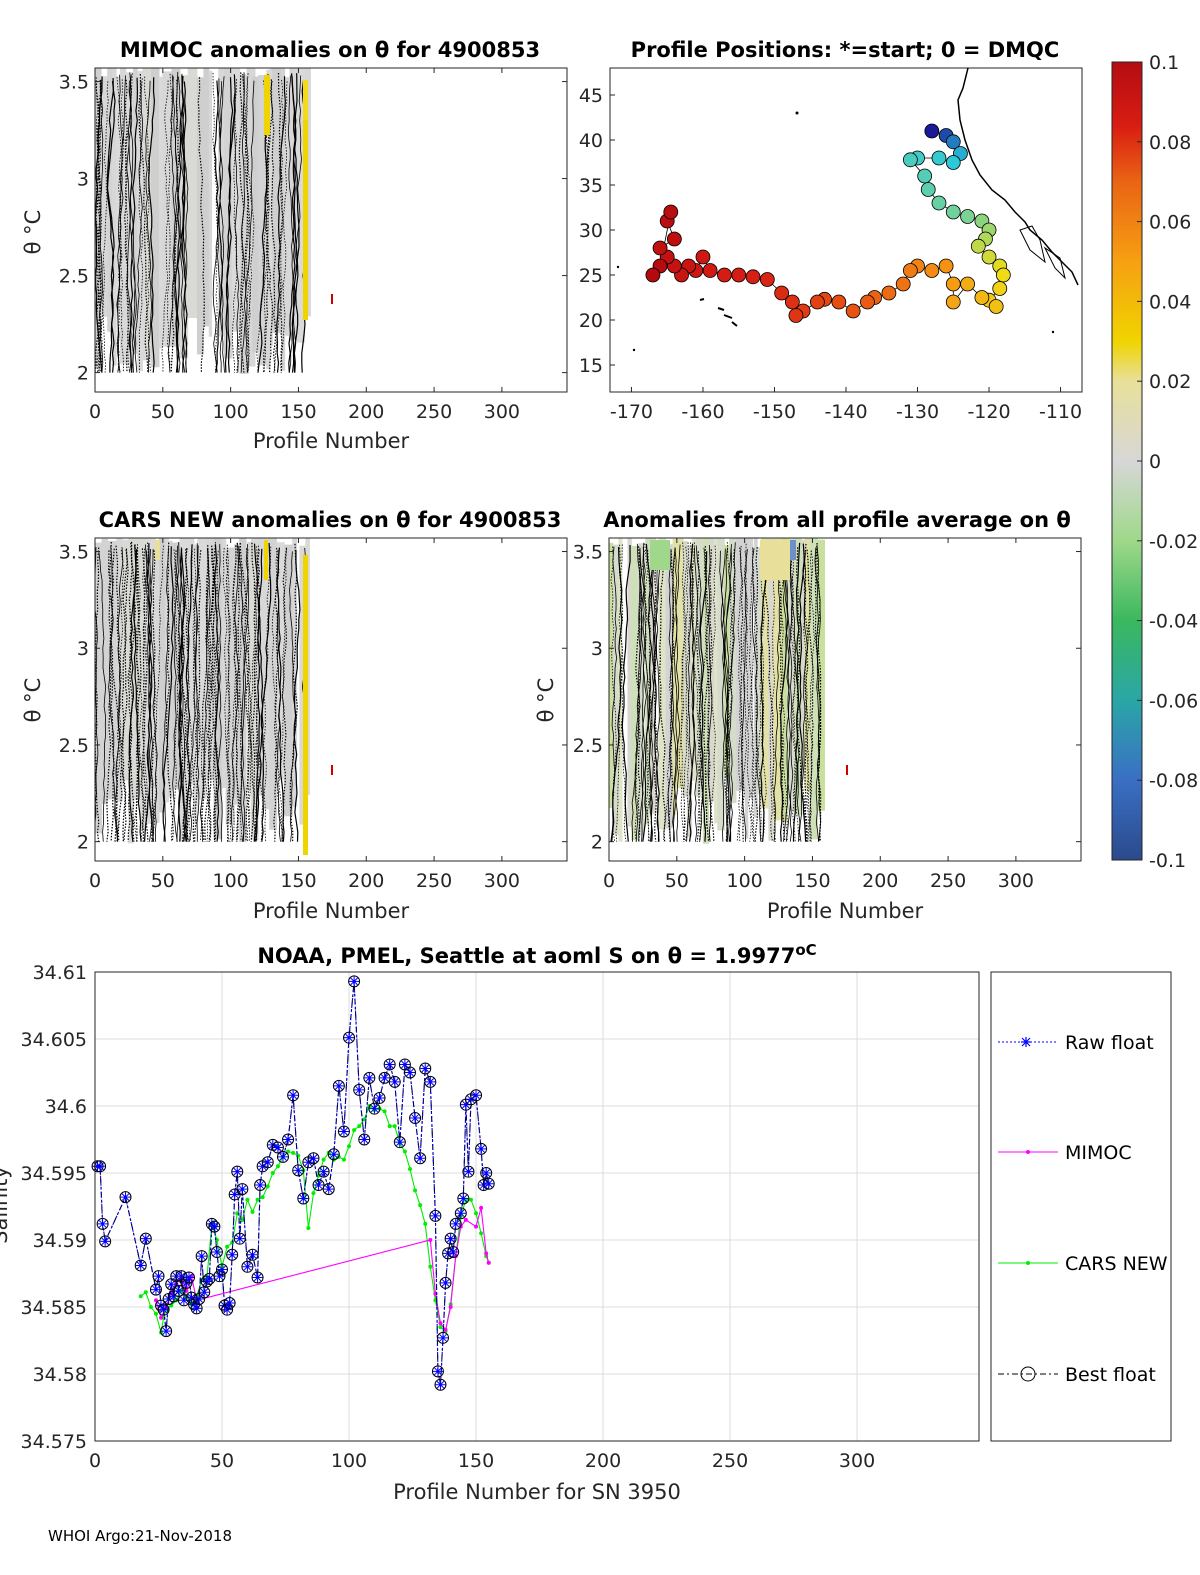 This screenshot has height=1575, width=1200. Describe the element at coordinates (846, 230) in the screenshot. I see `positions-axes` at that location.